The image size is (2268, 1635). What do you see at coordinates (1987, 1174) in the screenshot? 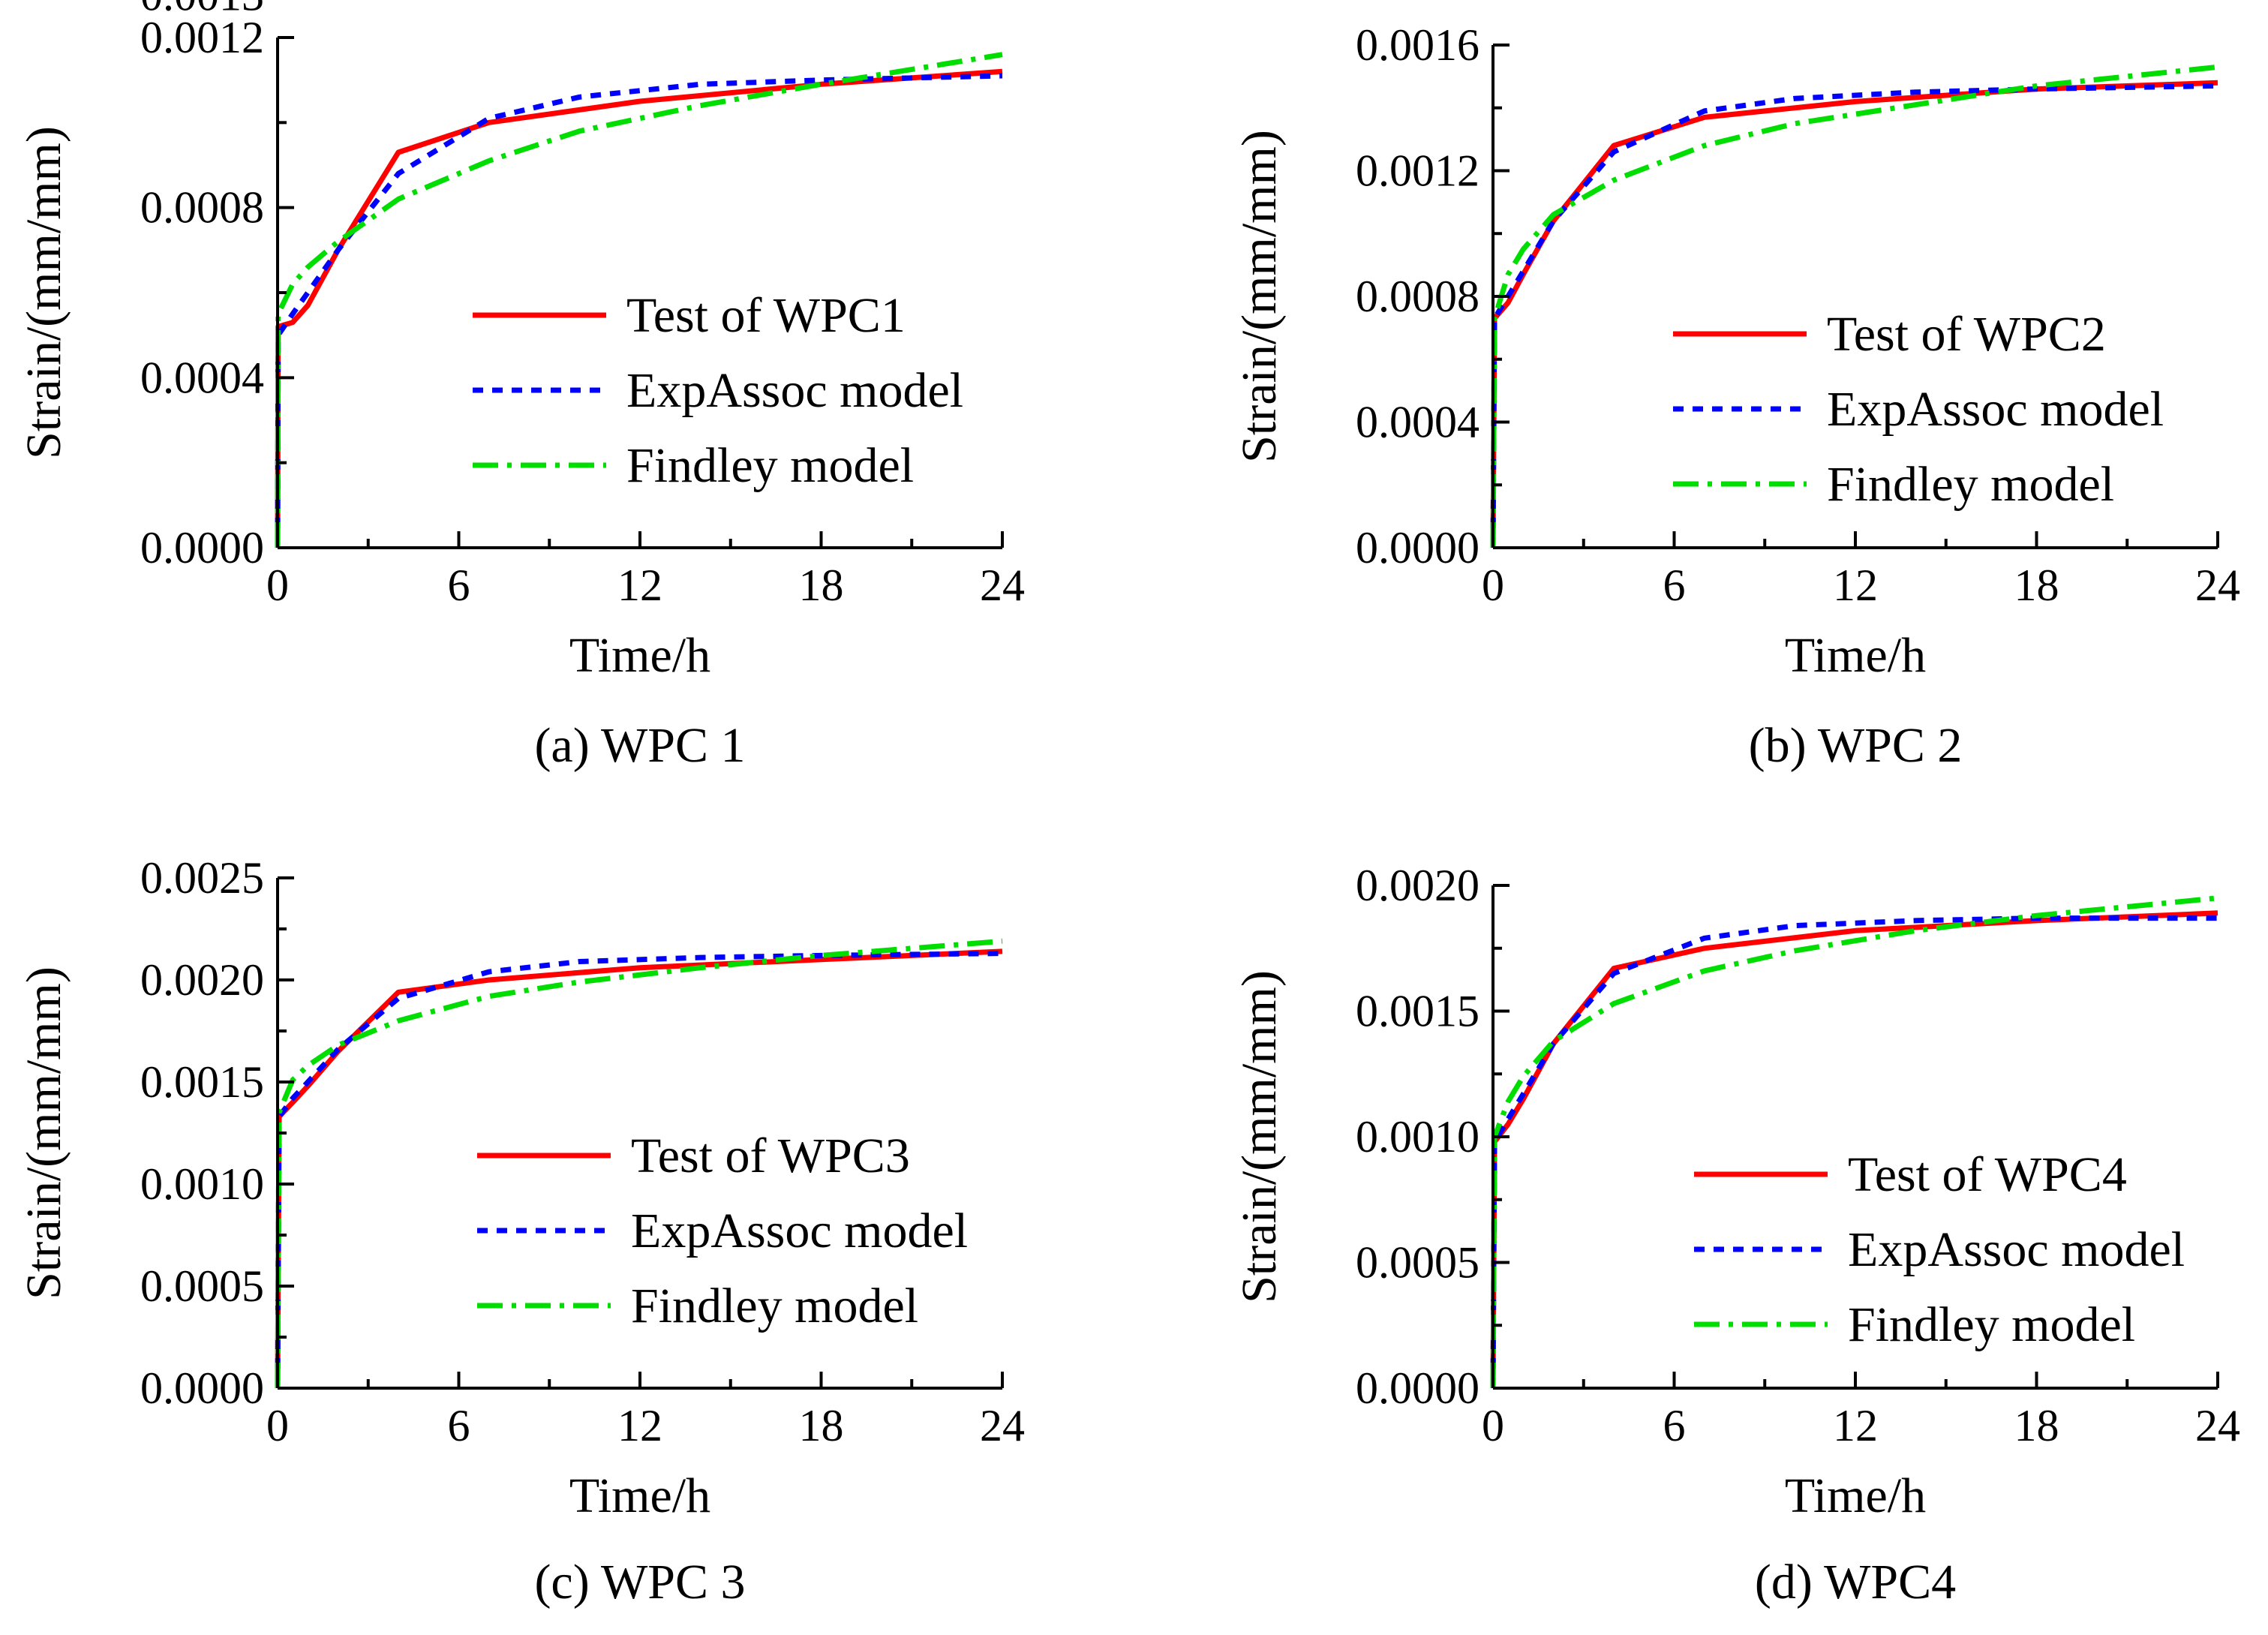
I see `legend-label: Test of WPC4` at bounding box center [1987, 1174].